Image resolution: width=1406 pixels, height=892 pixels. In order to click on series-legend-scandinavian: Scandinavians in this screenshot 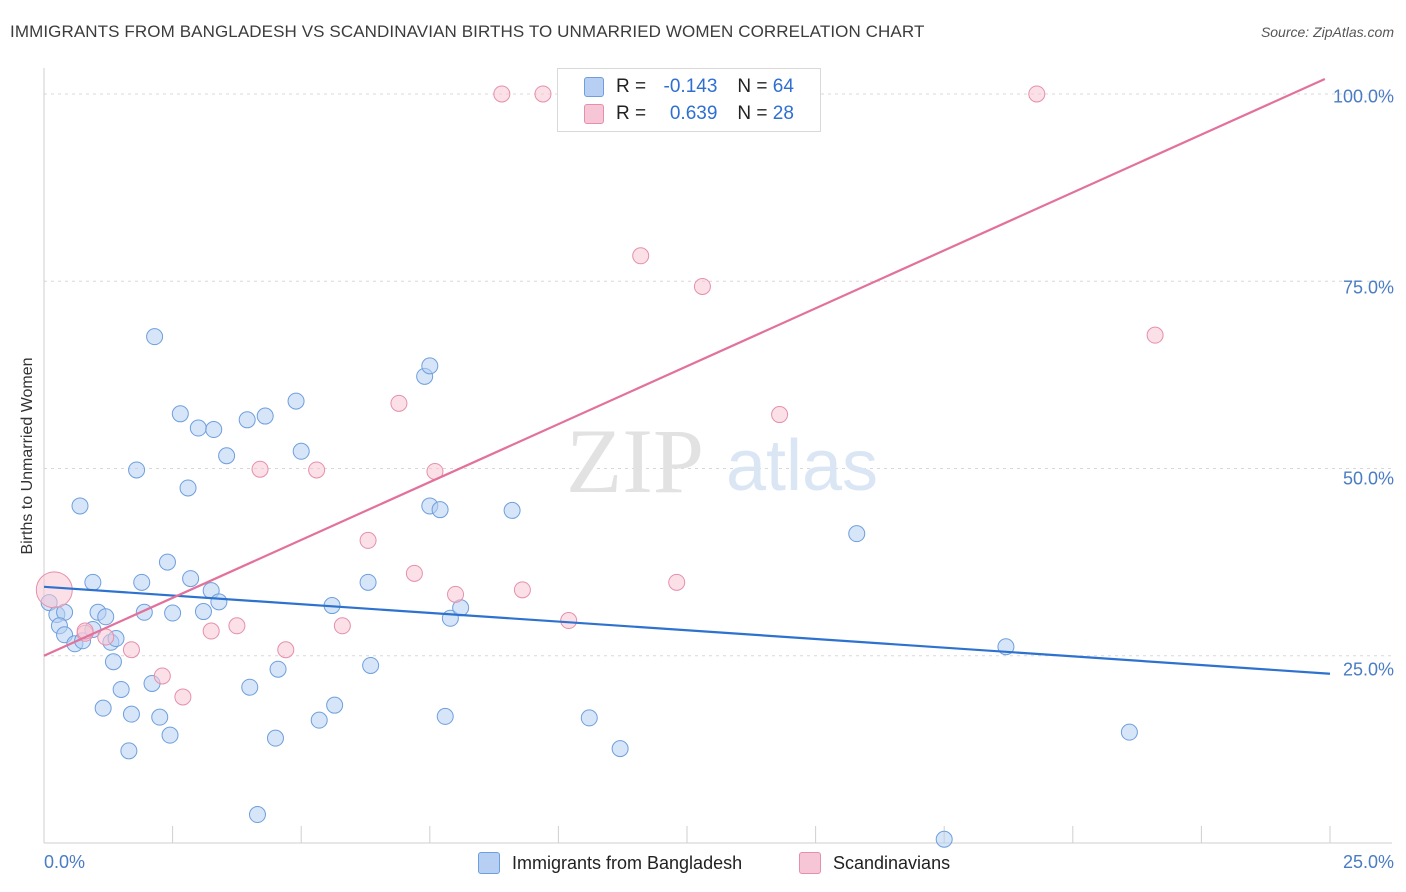, I will do `click(874, 863)`.